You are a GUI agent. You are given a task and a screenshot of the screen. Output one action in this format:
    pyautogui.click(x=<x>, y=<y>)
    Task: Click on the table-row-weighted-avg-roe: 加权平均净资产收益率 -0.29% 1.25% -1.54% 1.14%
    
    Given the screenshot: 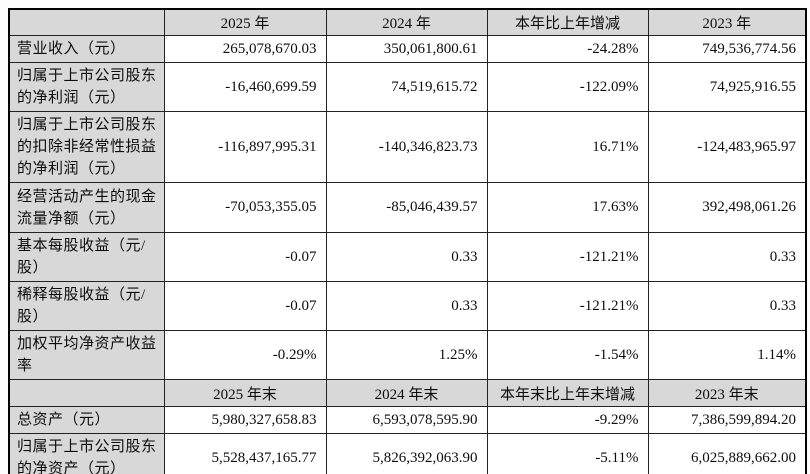 What is the action you would take?
    pyautogui.click(x=407, y=355)
    